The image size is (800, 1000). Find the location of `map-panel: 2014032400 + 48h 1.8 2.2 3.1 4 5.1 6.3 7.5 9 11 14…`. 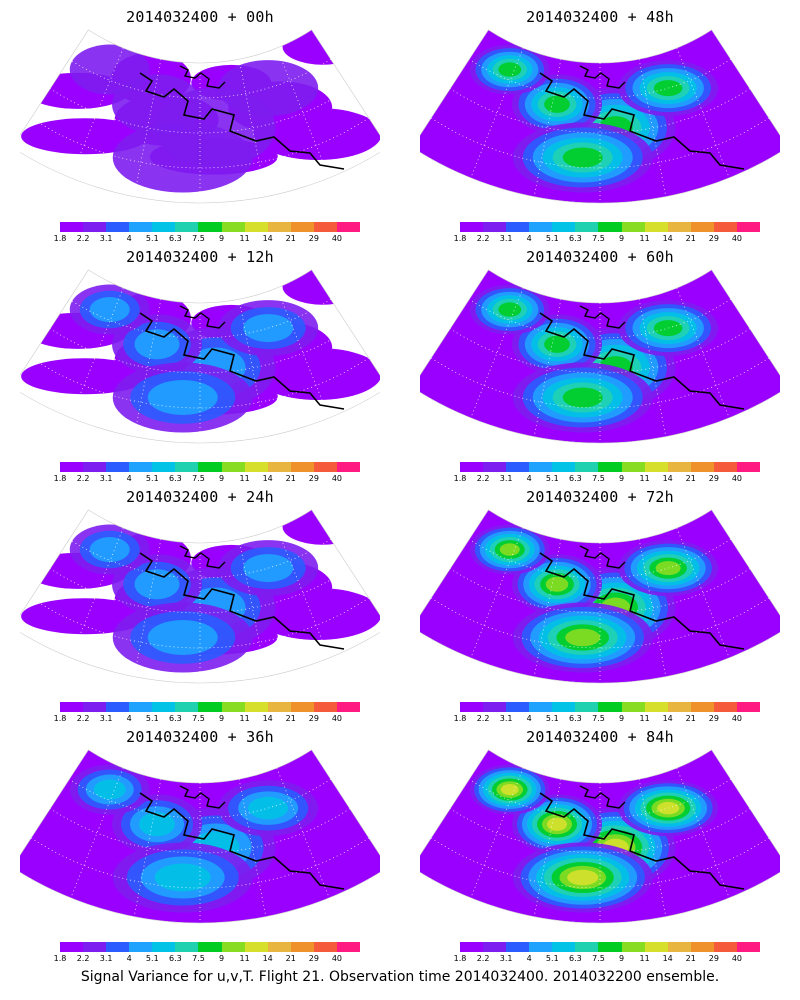

map-panel: 2014032400 + 48h 1.8 2.2 3.1 4 5.1 6.3 7.5 9 11 14… is located at coordinates (600, 122).